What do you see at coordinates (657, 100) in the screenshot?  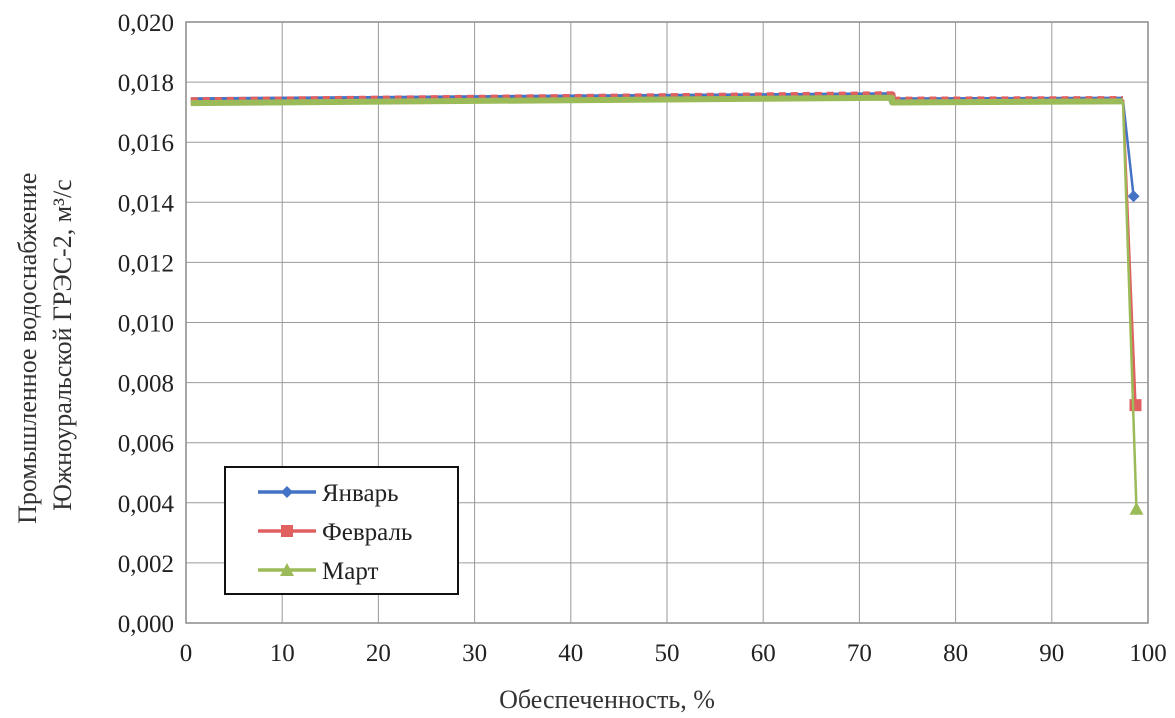 I see `series-line` at bounding box center [657, 100].